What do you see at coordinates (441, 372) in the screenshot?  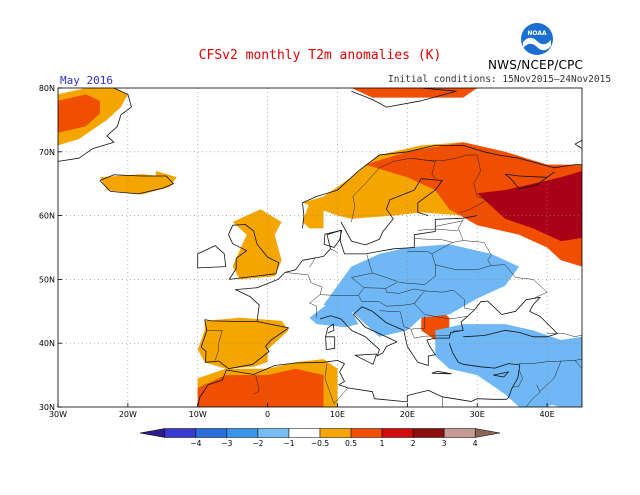 I see `coastline-crete` at bounding box center [441, 372].